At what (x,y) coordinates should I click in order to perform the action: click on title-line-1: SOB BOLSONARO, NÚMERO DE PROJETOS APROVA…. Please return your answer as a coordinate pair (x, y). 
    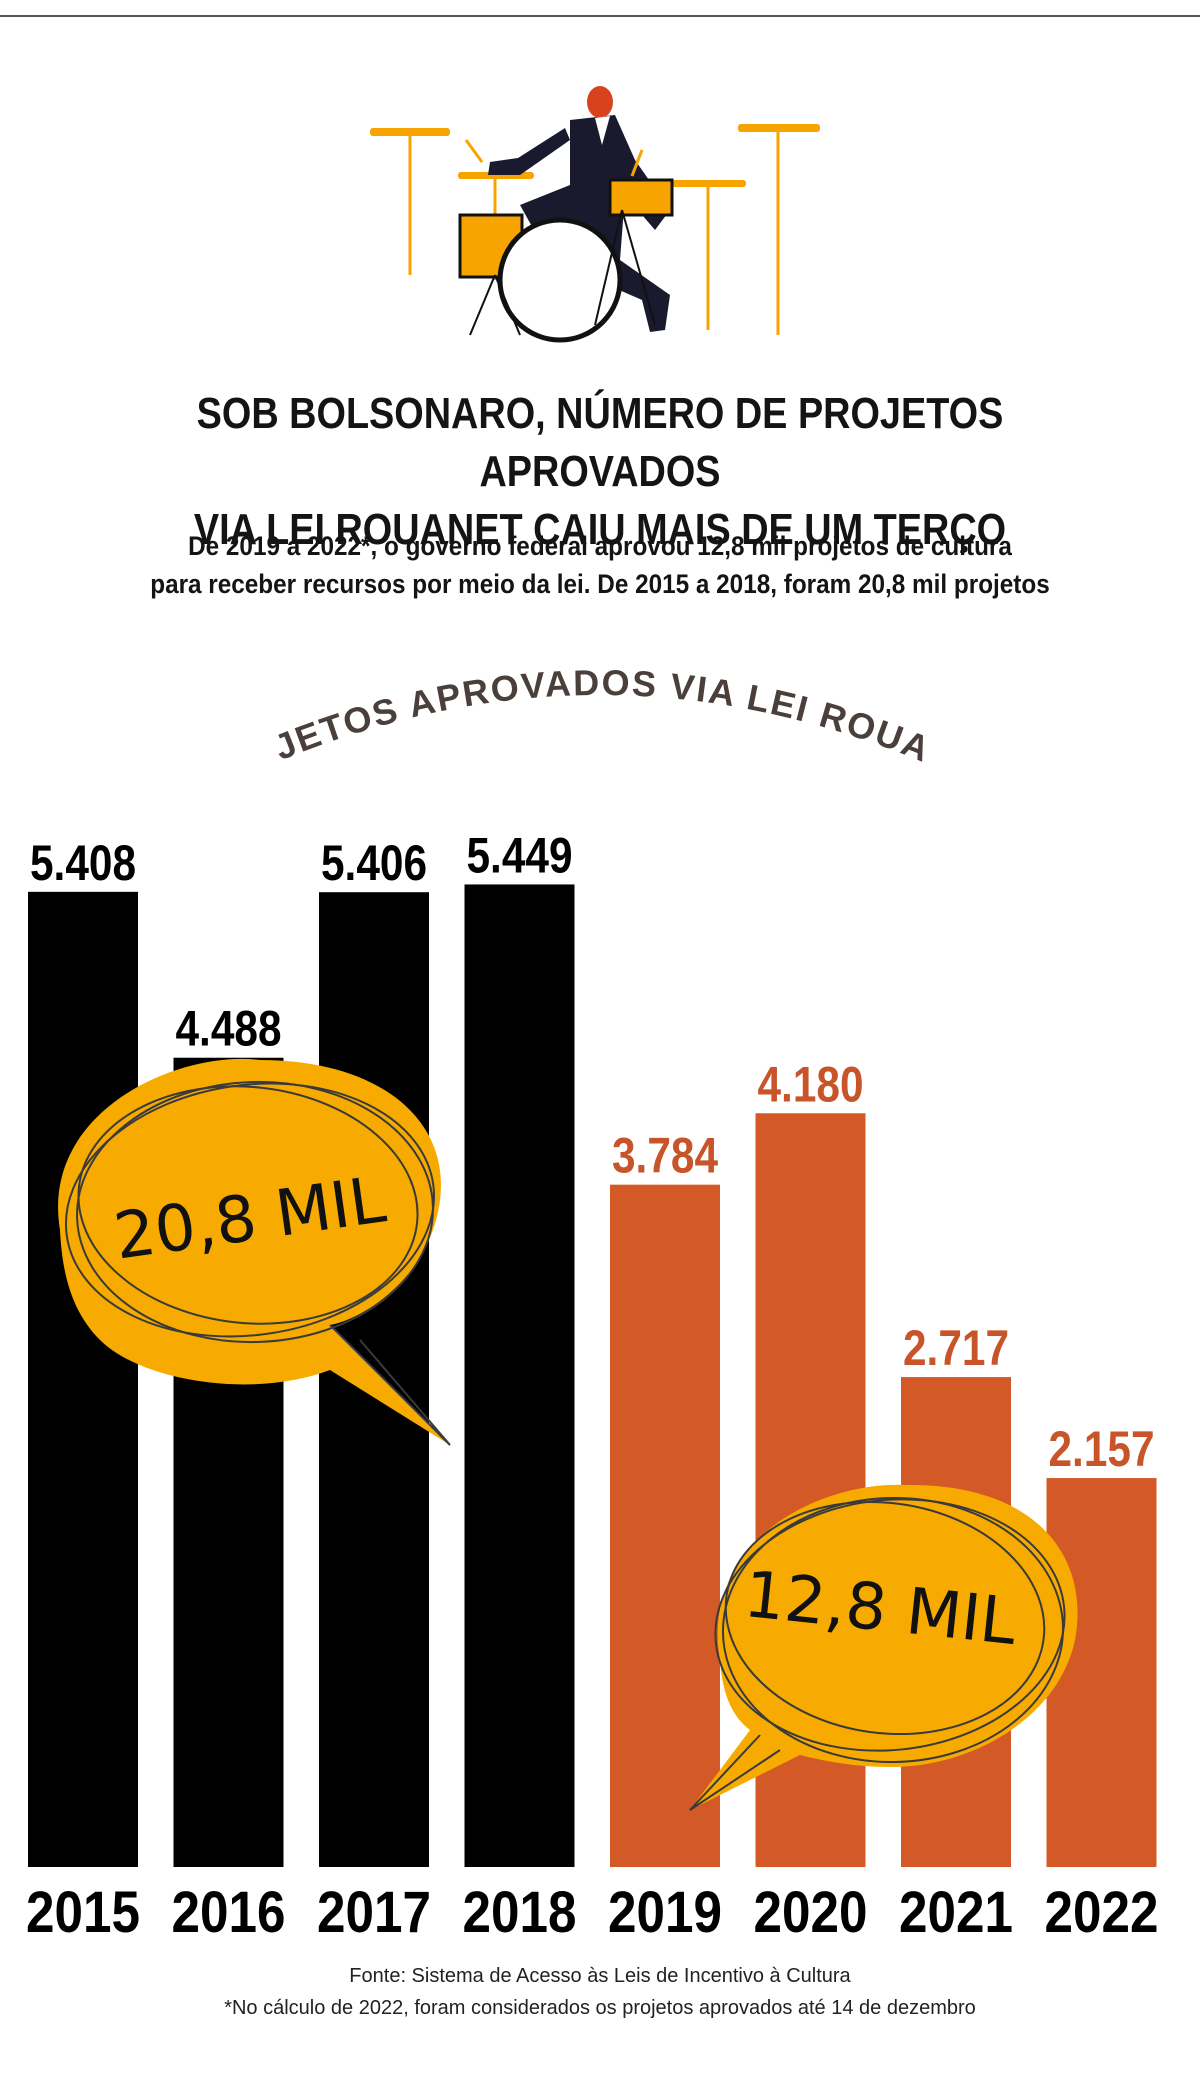
    Looking at the image, I should click on (600, 442).